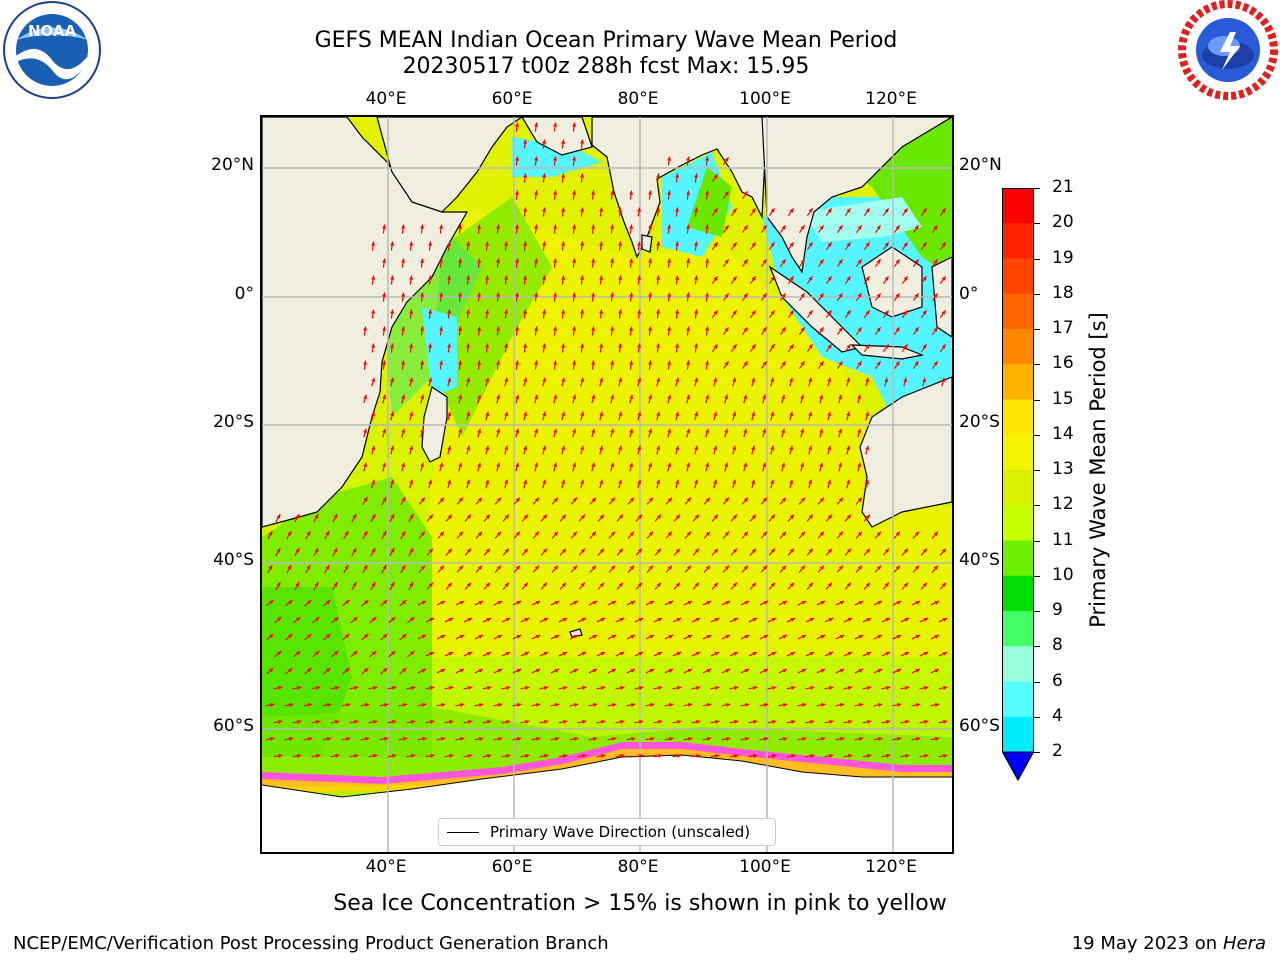 This screenshot has width=1280, height=960. Describe the element at coordinates (1063, 398) in the screenshot. I see `colorbar-tick-label: 15` at that location.